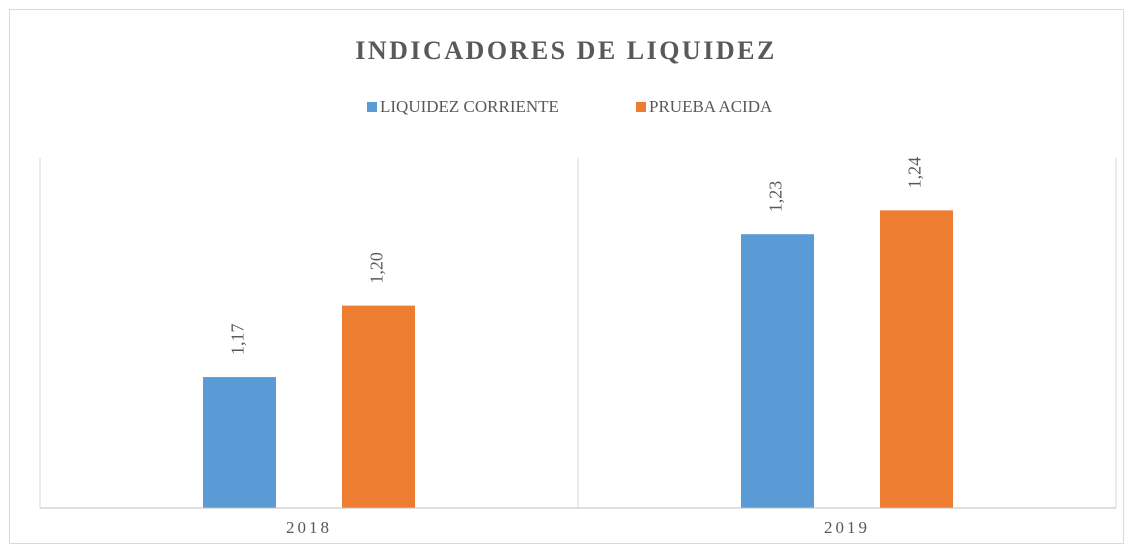  I want to click on data-label: 1,24, so click(915, 173).